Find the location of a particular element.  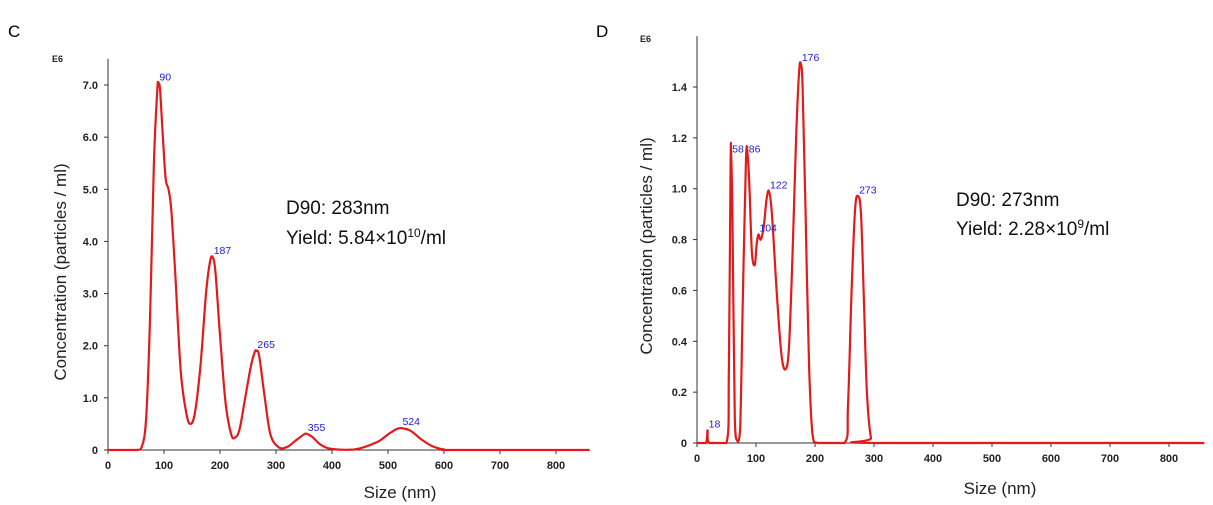

y-tick-label: 0.2 is located at coordinates (679, 393).